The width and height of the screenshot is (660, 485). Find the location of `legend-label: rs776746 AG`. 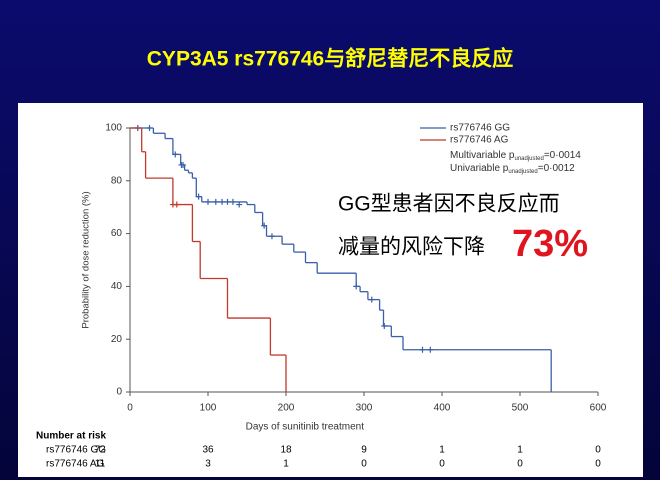

legend-label: rs776746 AG is located at coordinates (479, 140).